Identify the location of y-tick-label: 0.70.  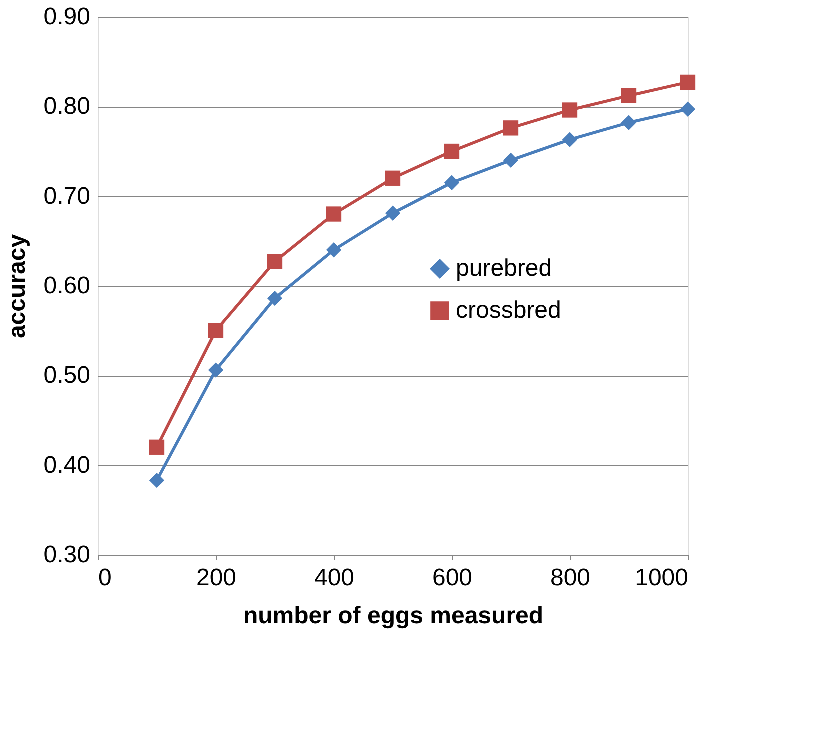
(67, 196).